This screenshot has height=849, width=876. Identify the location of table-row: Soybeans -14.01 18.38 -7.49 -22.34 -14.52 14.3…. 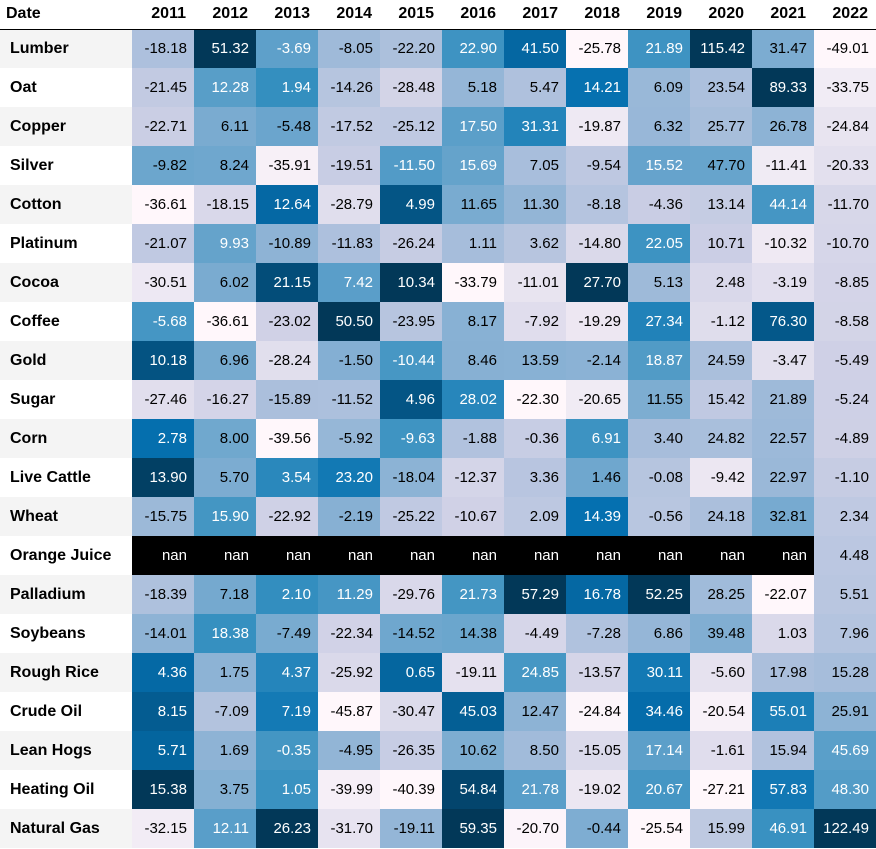
(438, 633).